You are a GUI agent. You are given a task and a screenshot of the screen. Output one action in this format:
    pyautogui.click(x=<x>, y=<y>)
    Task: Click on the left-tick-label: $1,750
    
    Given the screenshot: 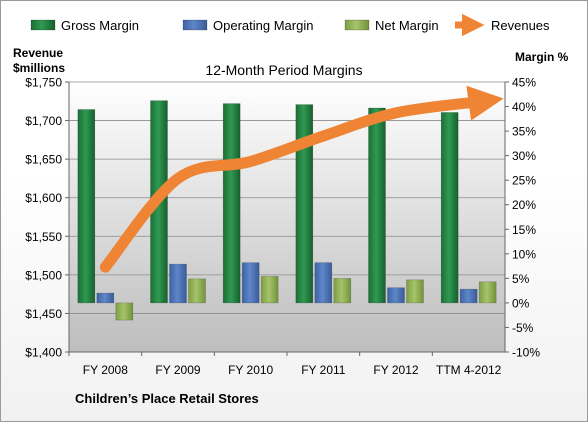 What is the action you would take?
    pyautogui.click(x=43, y=83)
    